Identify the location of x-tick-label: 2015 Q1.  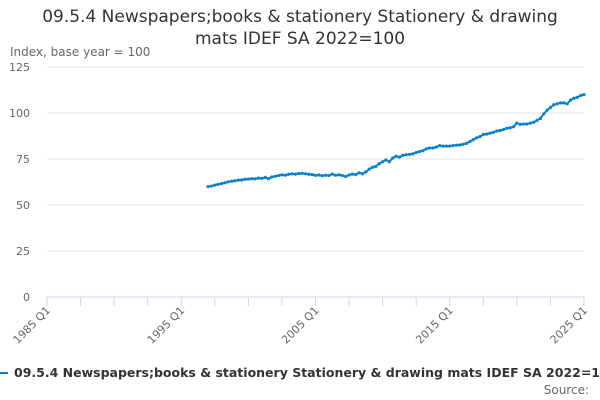
(434, 325).